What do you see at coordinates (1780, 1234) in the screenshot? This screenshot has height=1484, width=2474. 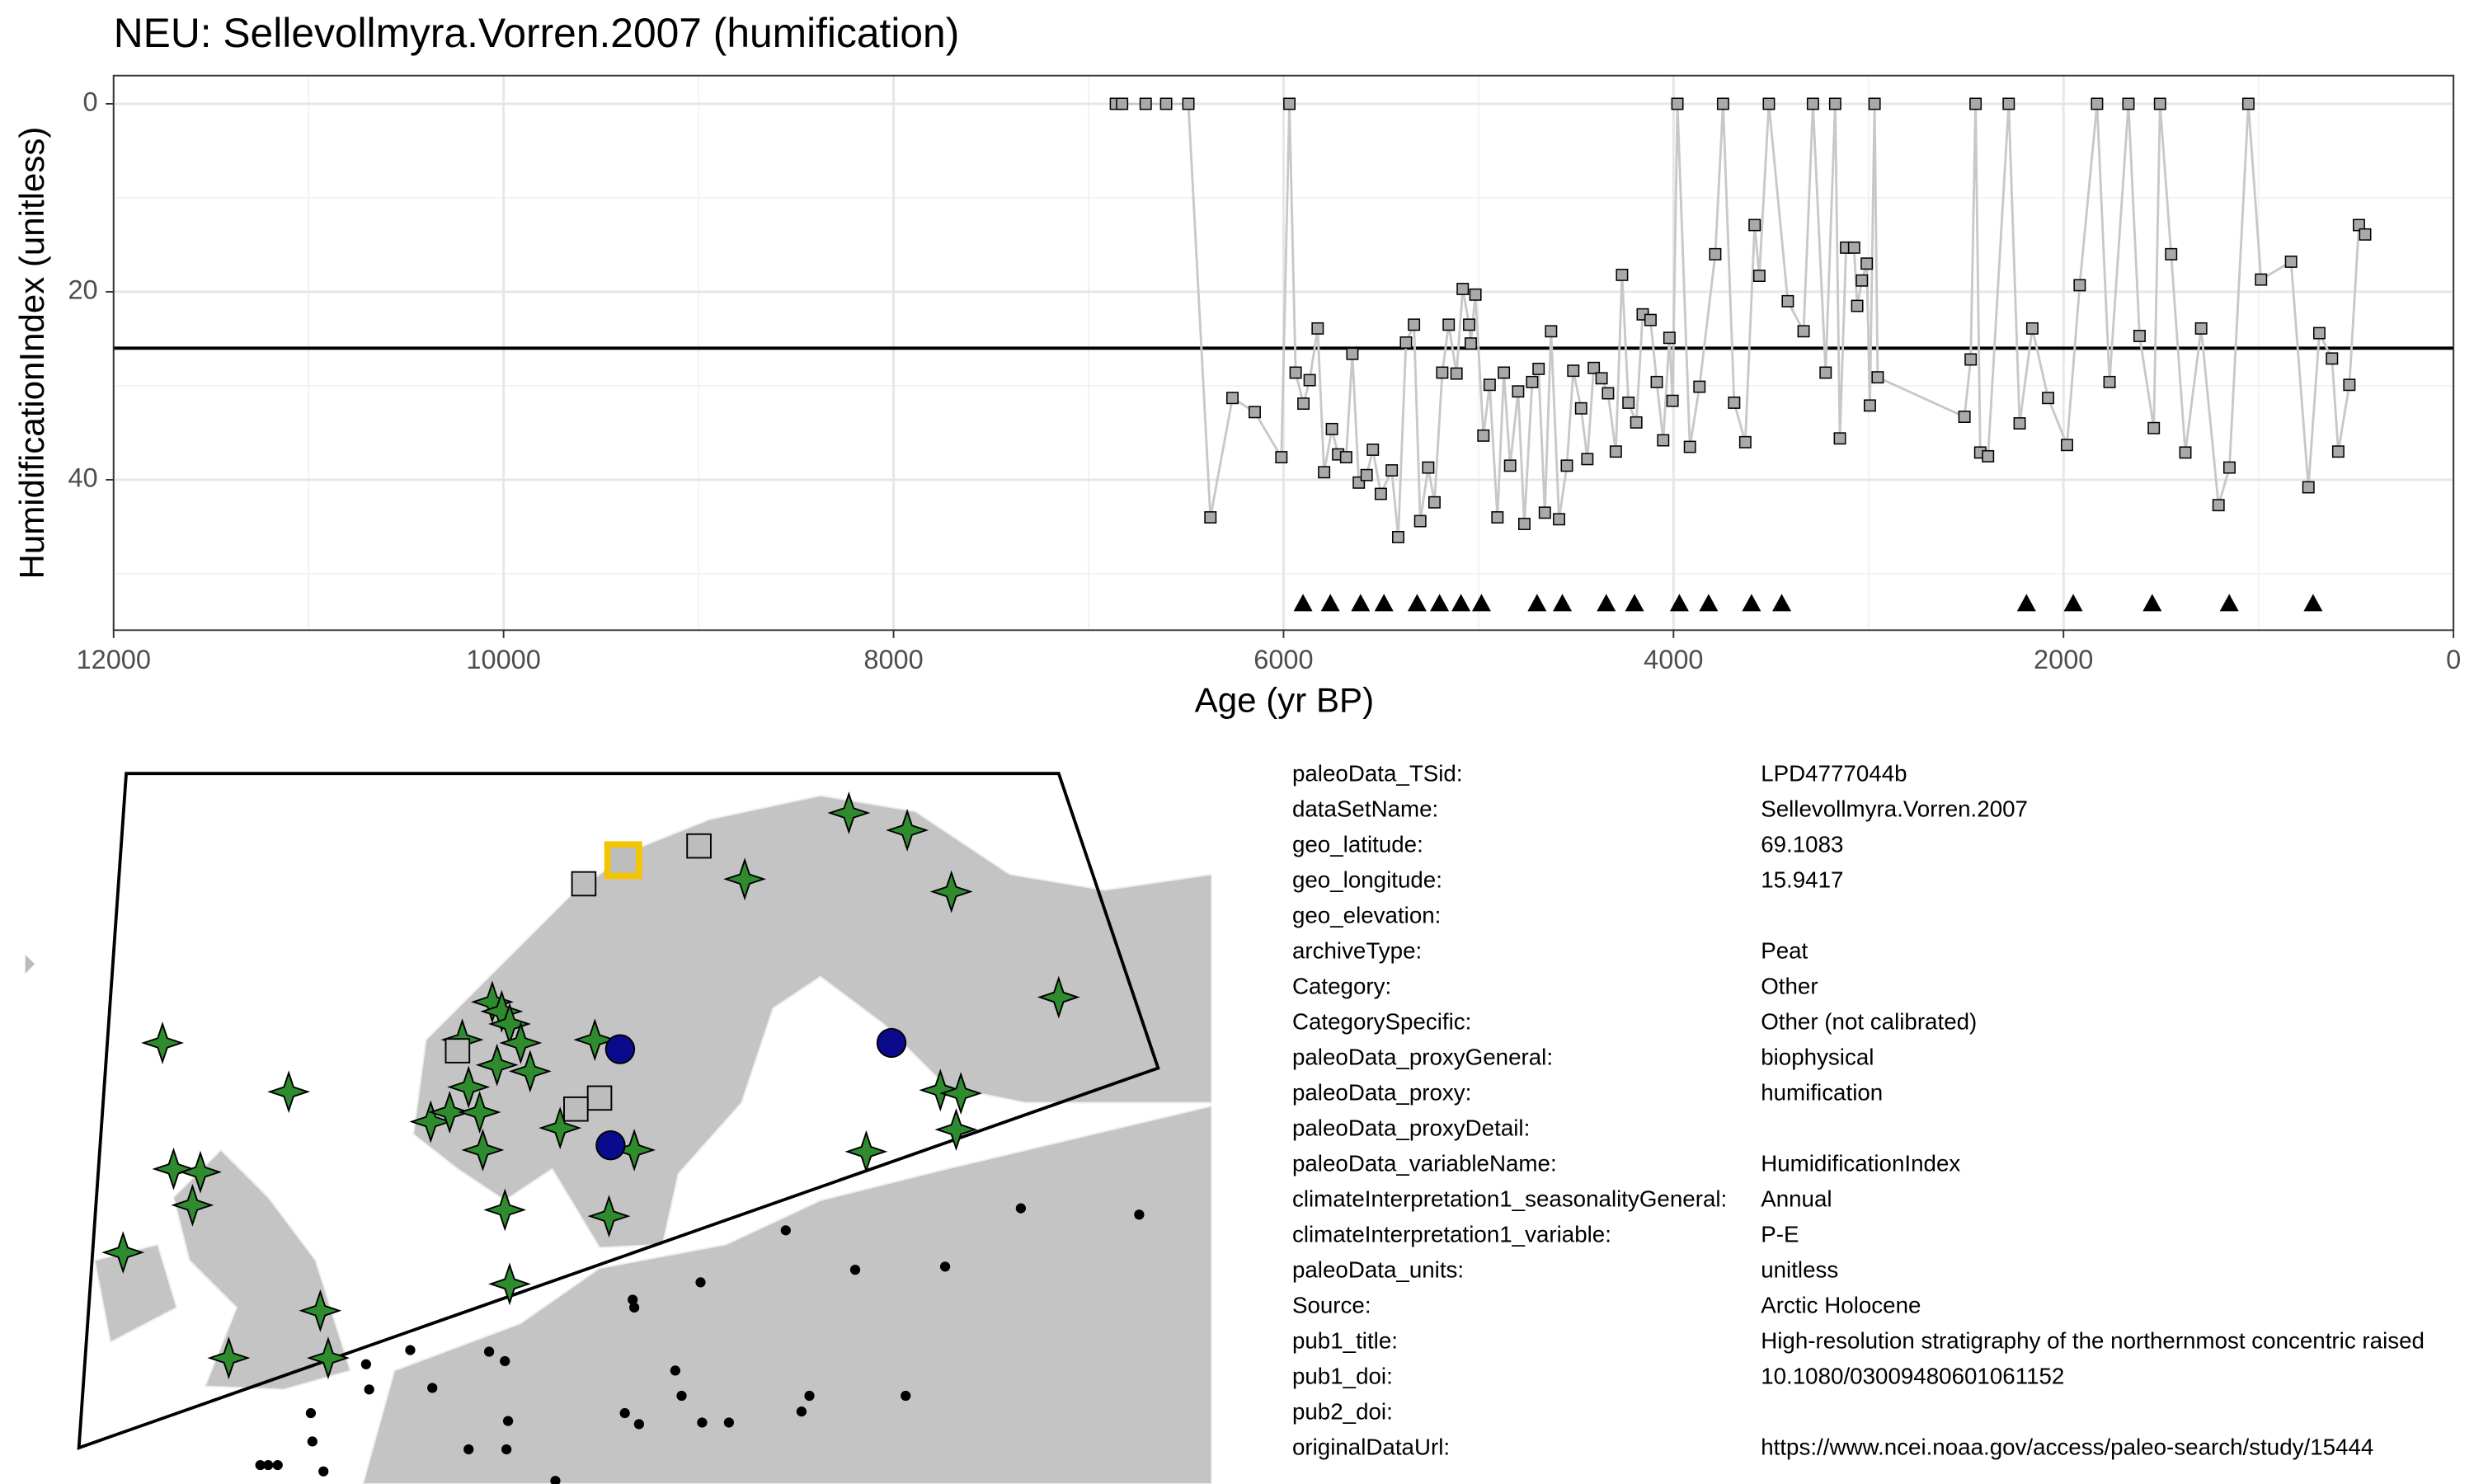 I see `meta-value: P-E` at bounding box center [1780, 1234].